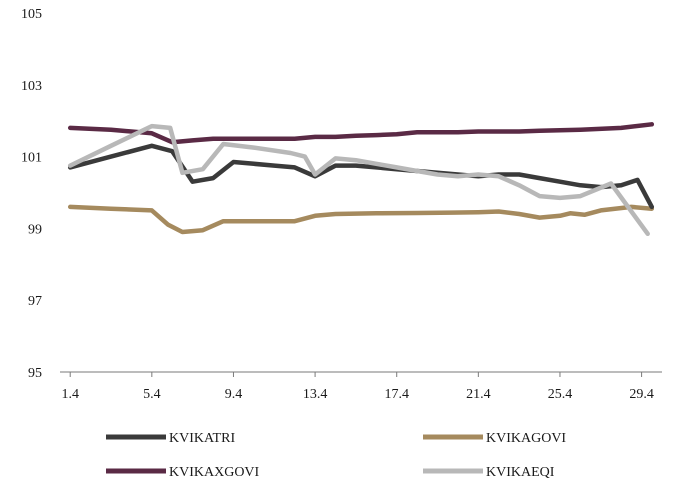  What do you see at coordinates (31, 194) in the screenshot?
I see `y-axis: 95 97 99 101 103 105` at bounding box center [31, 194].